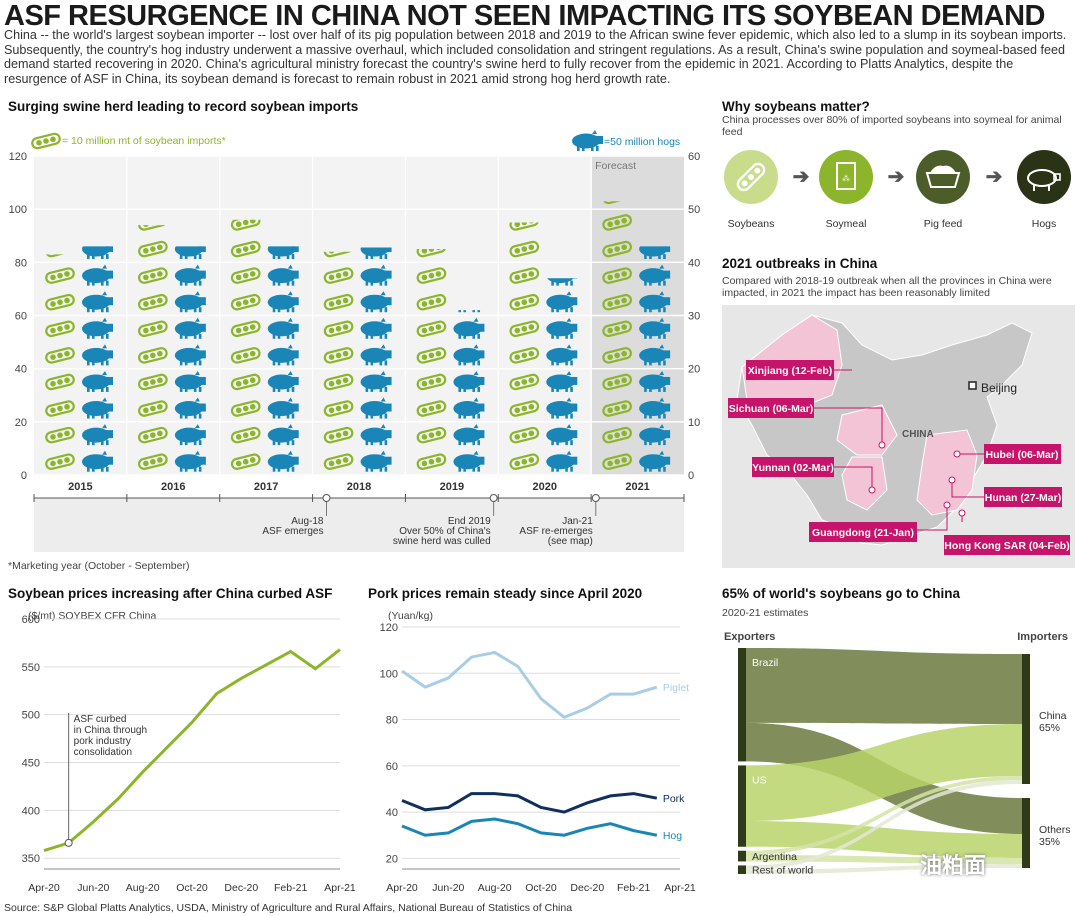  I want to click on exporter-node-brazil, so click(742, 705).